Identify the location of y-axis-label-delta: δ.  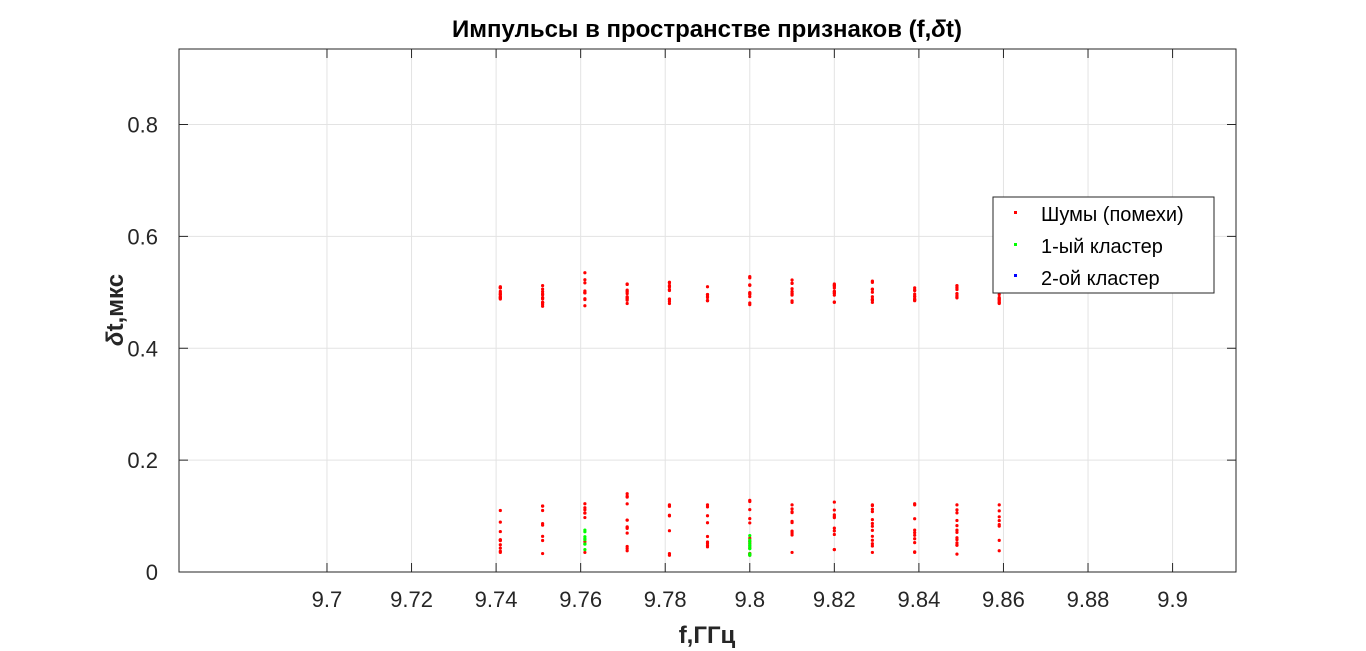
(115, 338).